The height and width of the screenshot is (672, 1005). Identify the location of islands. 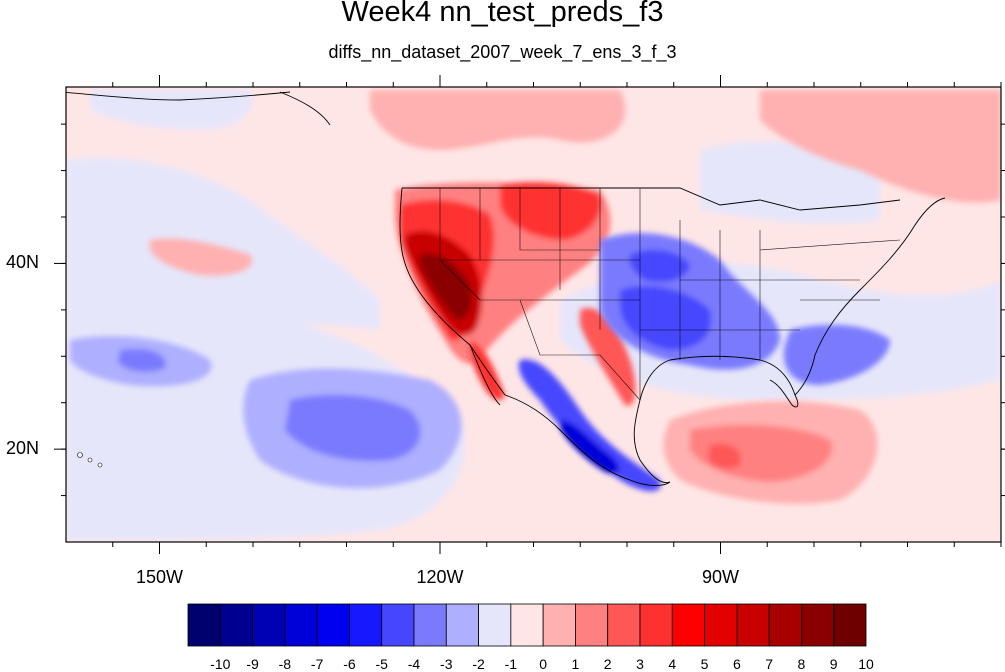
(90, 460).